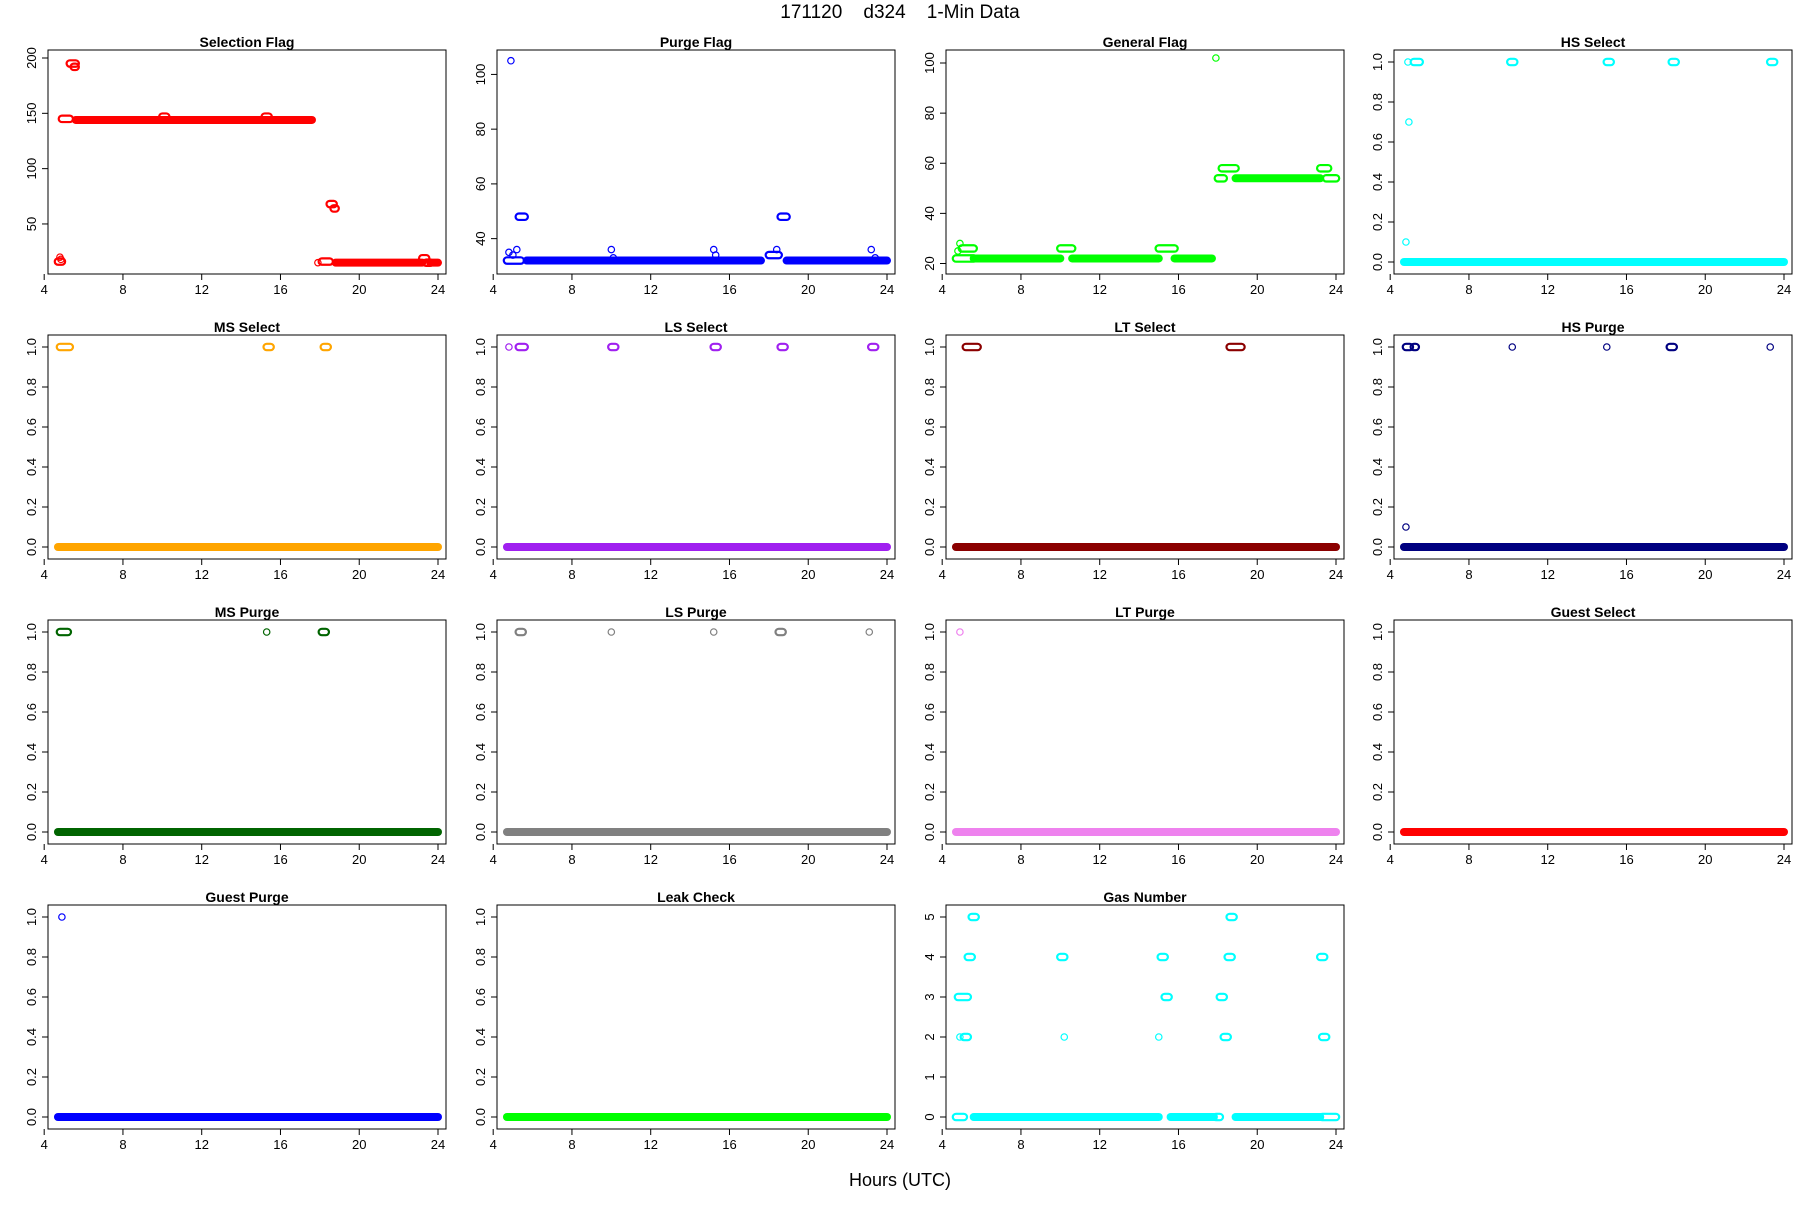 The height and width of the screenshot is (1205, 1800). What do you see at coordinates (1593, 612) in the screenshot?
I see `panel-title: Guest Select` at bounding box center [1593, 612].